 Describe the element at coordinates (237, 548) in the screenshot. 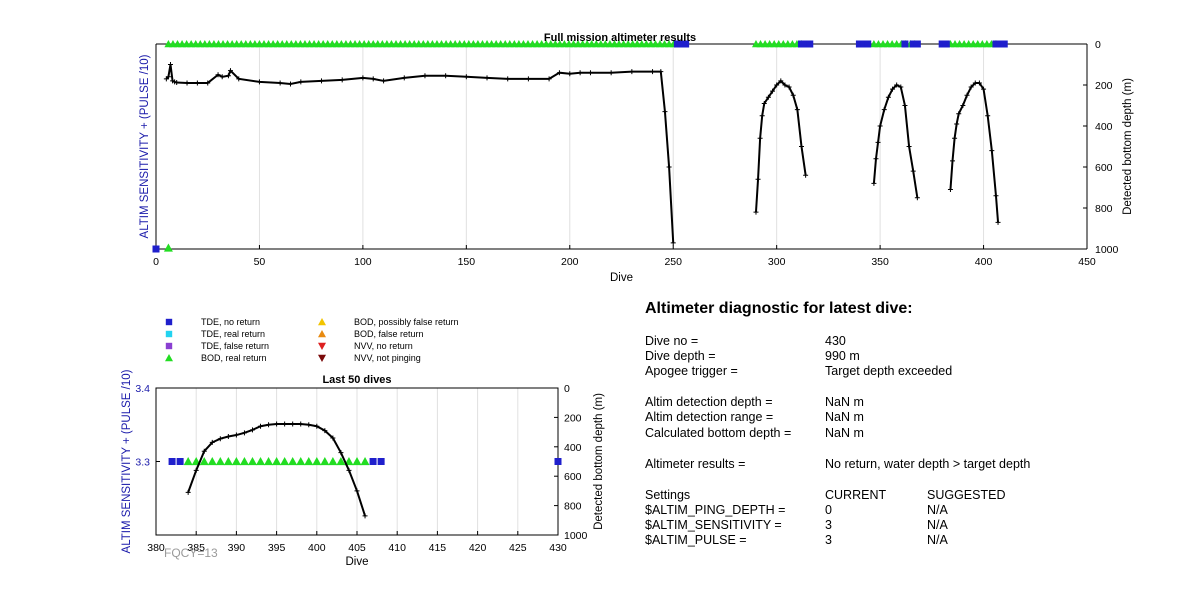

I see `bottom-x-tick-label: 390` at that location.